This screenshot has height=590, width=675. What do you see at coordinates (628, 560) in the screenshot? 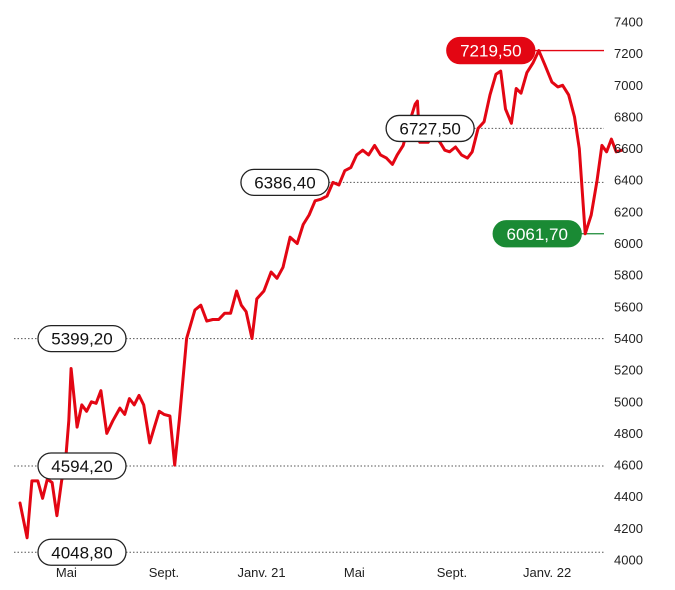
I see `y-tick-label: 4000` at bounding box center [628, 560].